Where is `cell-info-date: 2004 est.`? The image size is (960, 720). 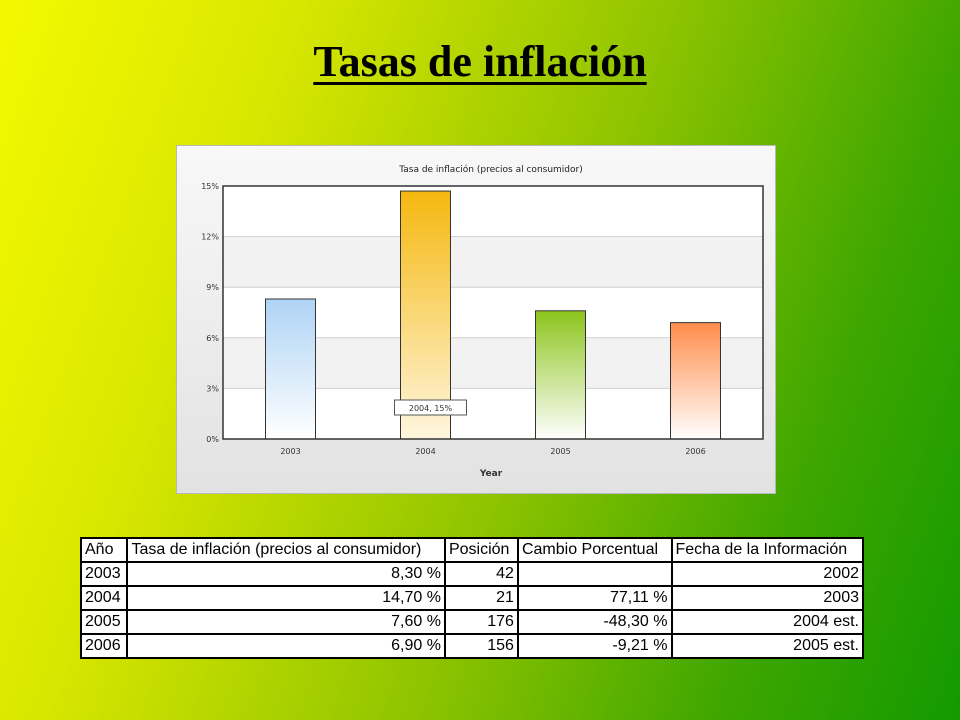 cell-info-date: 2004 est. is located at coordinates (767, 622).